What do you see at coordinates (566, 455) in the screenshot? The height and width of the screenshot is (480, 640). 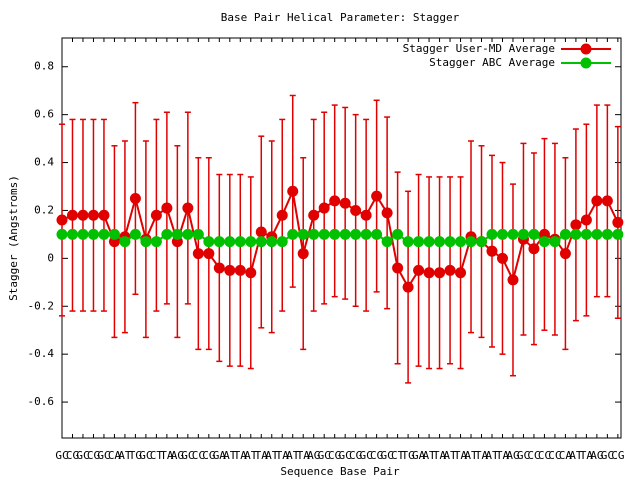 I see `x-tick-label: CA` at bounding box center [566, 455].